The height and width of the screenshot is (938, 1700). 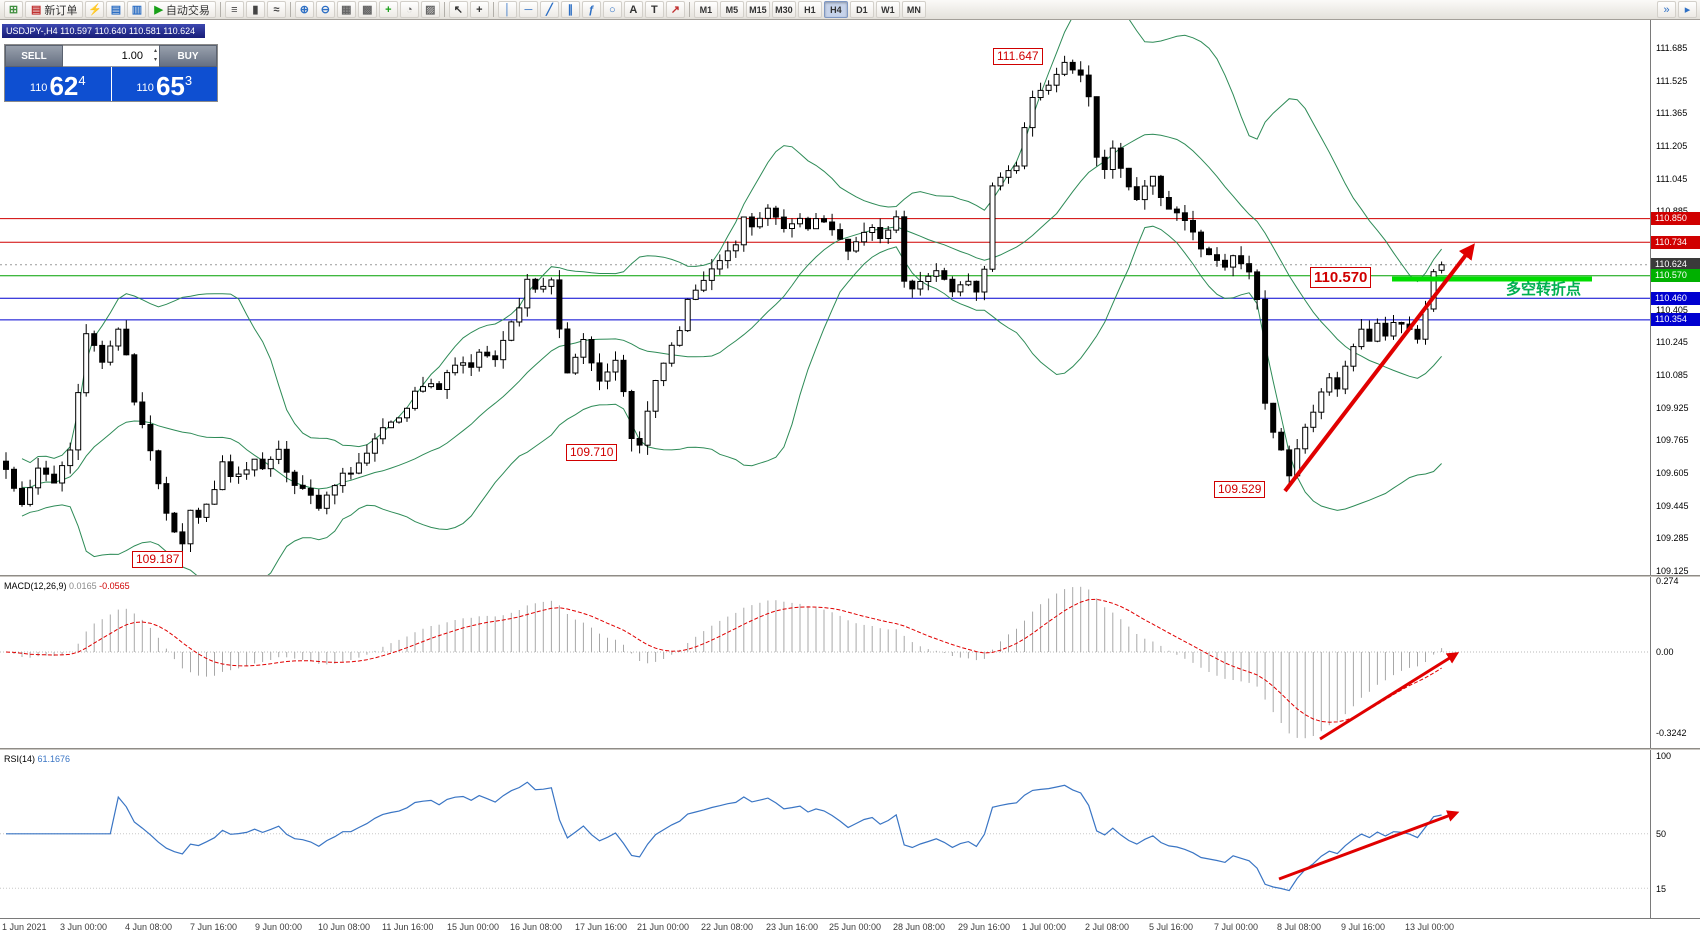 What do you see at coordinates (234, 9) in the screenshot?
I see `bar-chart-icon: ≡` at bounding box center [234, 9].